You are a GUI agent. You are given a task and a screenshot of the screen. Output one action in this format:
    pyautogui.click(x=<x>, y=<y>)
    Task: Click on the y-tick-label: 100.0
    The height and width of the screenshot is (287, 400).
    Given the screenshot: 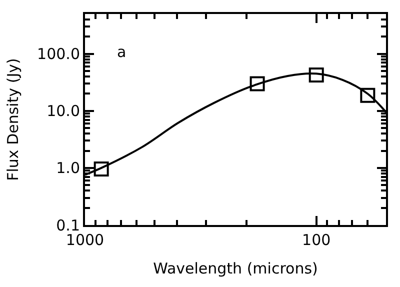 What is the action you would take?
    pyautogui.click(x=58, y=54)
    